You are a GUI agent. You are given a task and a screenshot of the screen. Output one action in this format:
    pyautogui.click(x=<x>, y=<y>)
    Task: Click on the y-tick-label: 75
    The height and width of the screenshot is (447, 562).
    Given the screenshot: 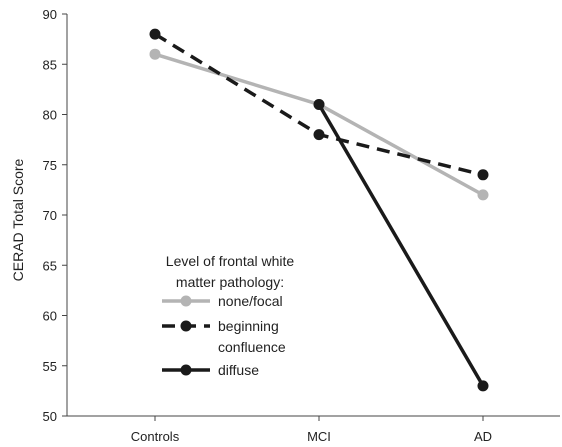 What is the action you would take?
    pyautogui.click(x=50, y=165)
    